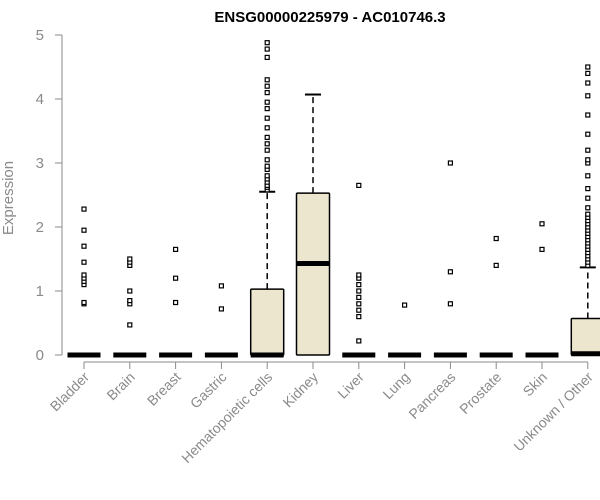  Describe the element at coordinates (405, 330) in the screenshot. I see `box-lung` at that location.